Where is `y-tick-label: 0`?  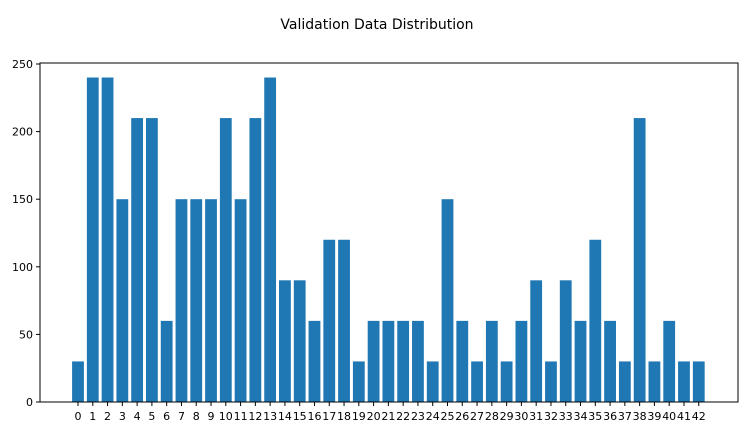
y-tick-label: 0 is located at coordinates (29, 402).